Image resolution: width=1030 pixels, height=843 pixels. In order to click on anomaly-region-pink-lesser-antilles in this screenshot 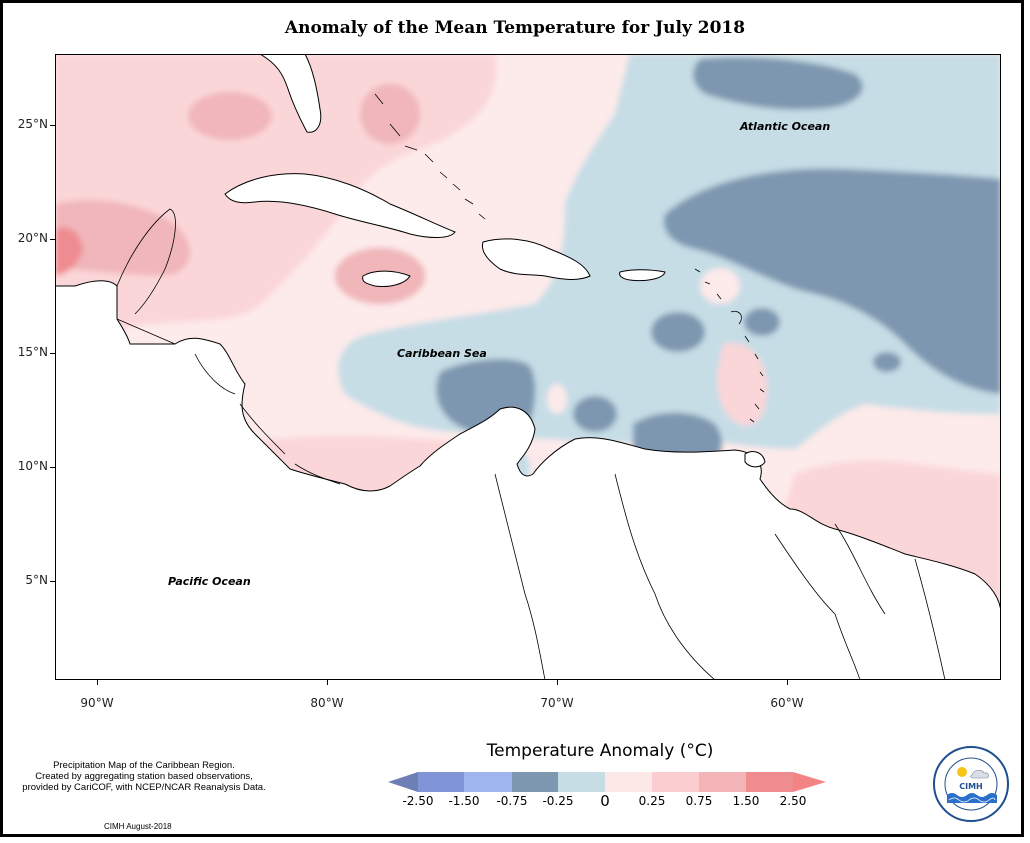, I will do `click(742, 384)`.